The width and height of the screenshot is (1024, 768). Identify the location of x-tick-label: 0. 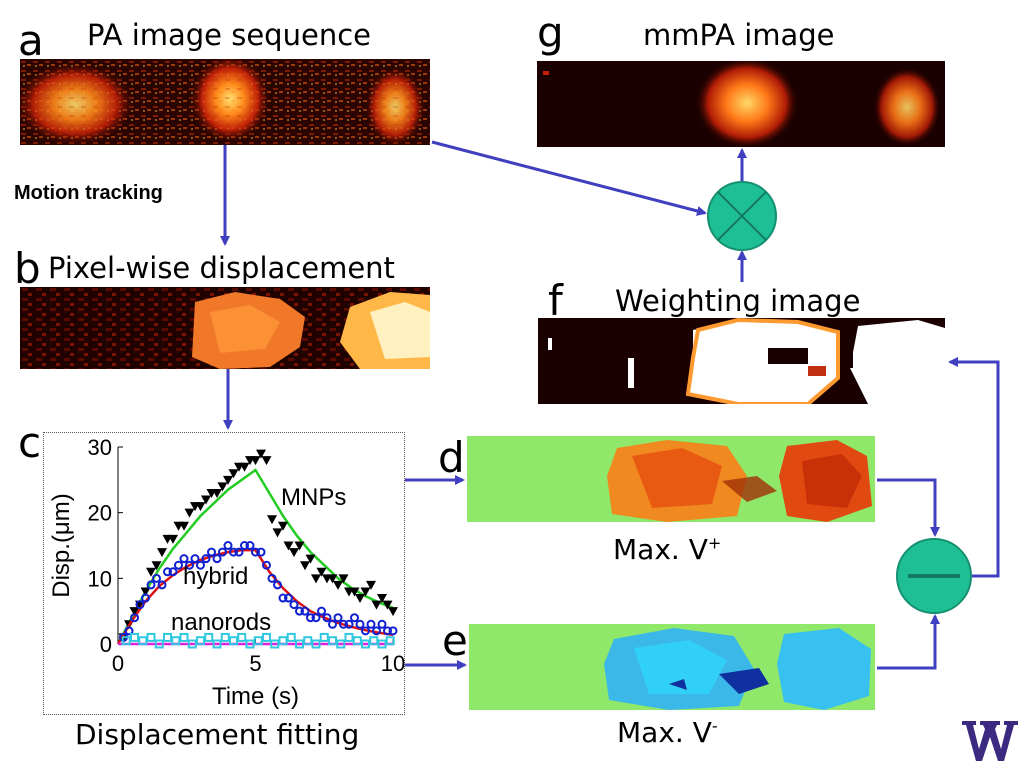
(118, 663).